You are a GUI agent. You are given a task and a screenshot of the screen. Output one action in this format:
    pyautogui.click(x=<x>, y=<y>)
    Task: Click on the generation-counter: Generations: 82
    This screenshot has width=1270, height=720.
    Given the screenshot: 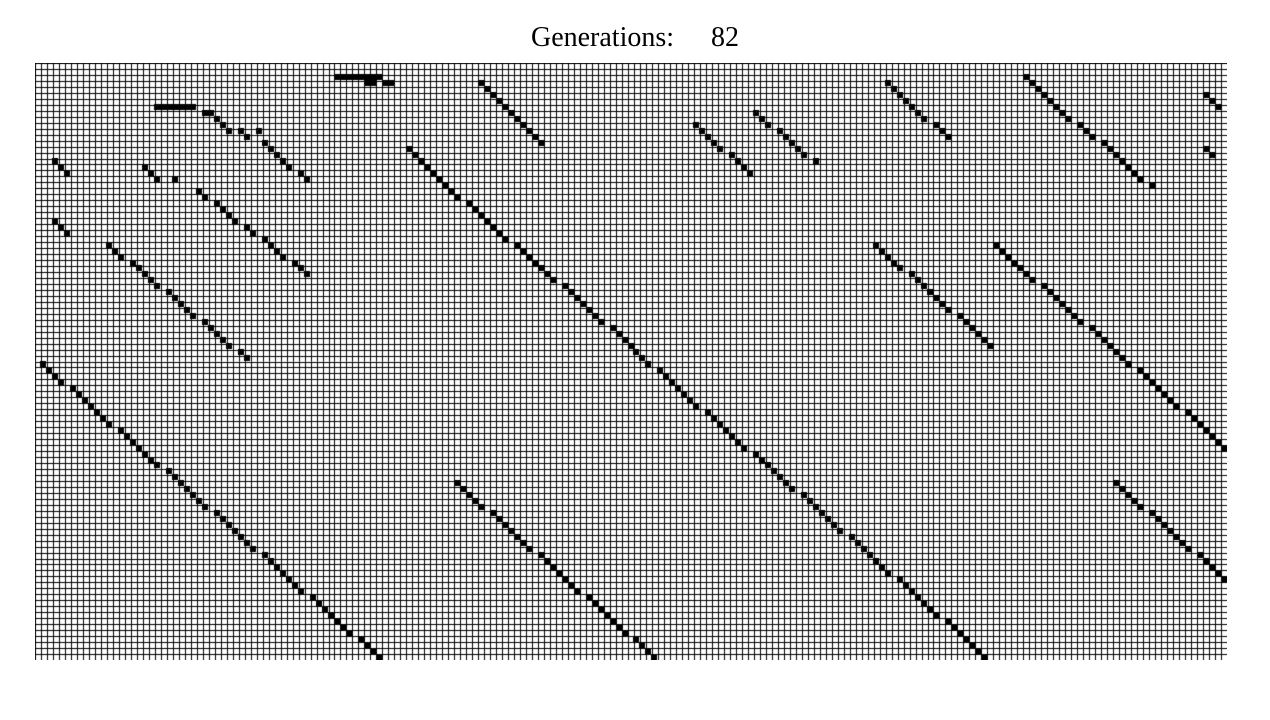 What is the action you would take?
    pyautogui.click(x=635, y=38)
    